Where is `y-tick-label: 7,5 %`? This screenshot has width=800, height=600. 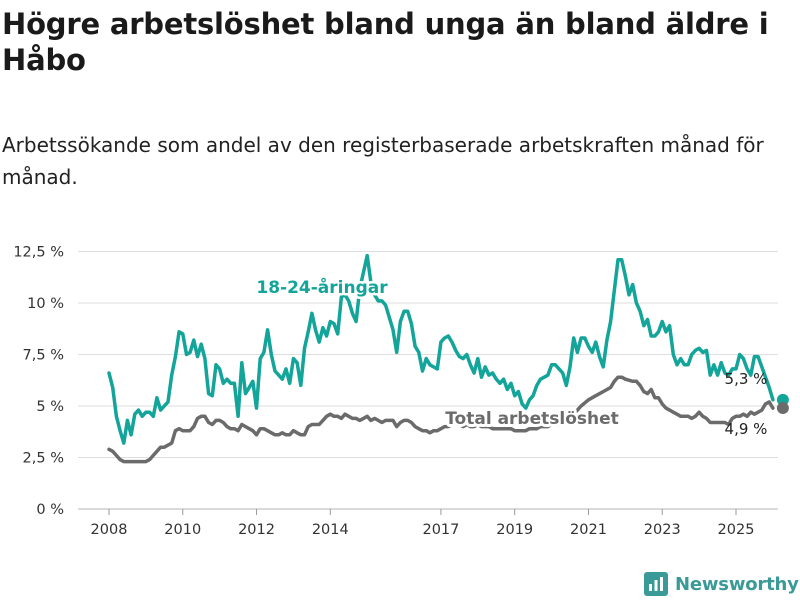
y-tick-label: 7,5 % is located at coordinates (43, 356).